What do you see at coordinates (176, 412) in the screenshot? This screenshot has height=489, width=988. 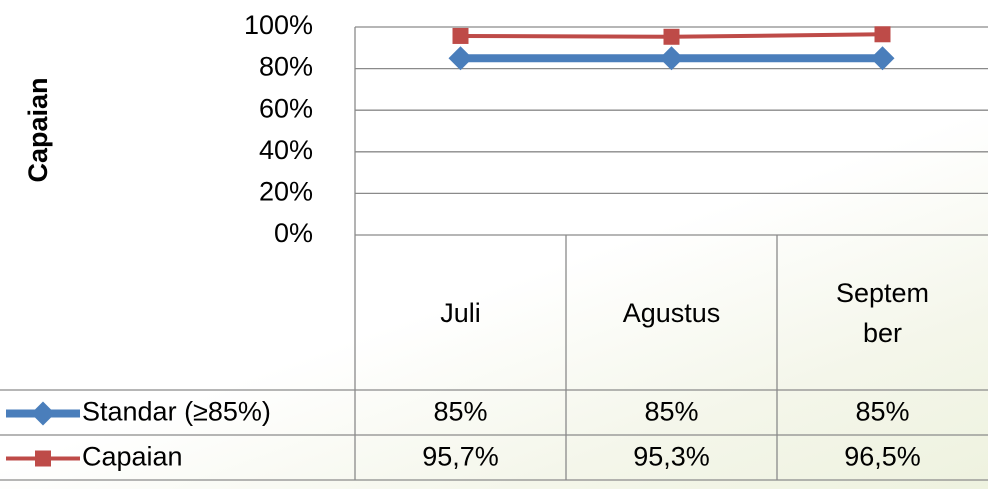 I see `legend-label: Standar (≥85%)` at bounding box center [176, 412].